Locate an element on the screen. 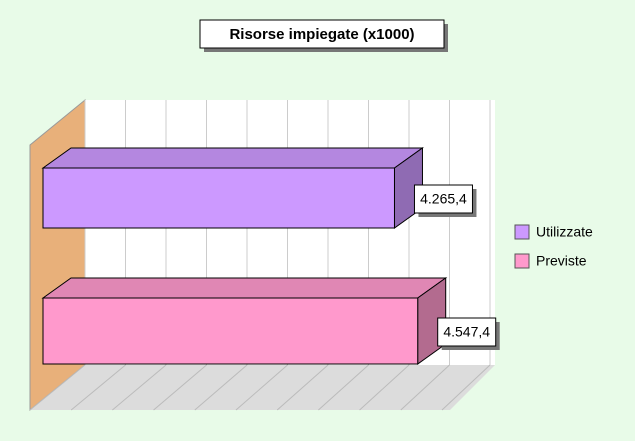 The image size is (635, 441). legend: Utilizzate Previste is located at coordinates (553, 246).